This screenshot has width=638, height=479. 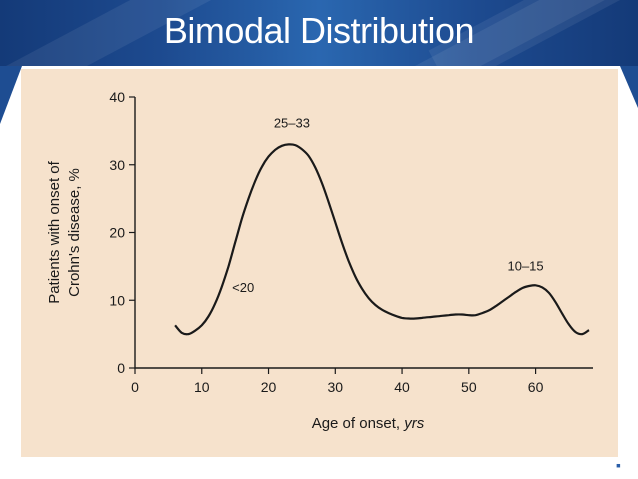 What do you see at coordinates (629, 87) in the screenshot?
I see `decor-wedge-right` at bounding box center [629, 87].